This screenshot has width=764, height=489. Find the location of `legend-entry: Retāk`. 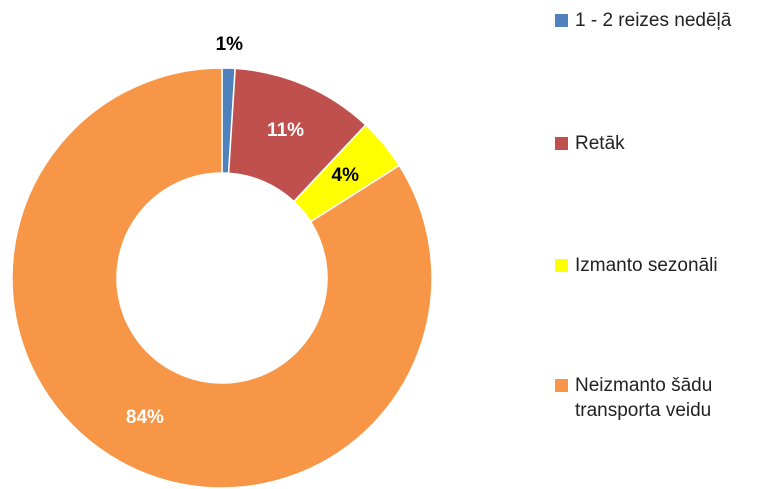

legend-entry: Retāk is located at coordinates (657, 143).